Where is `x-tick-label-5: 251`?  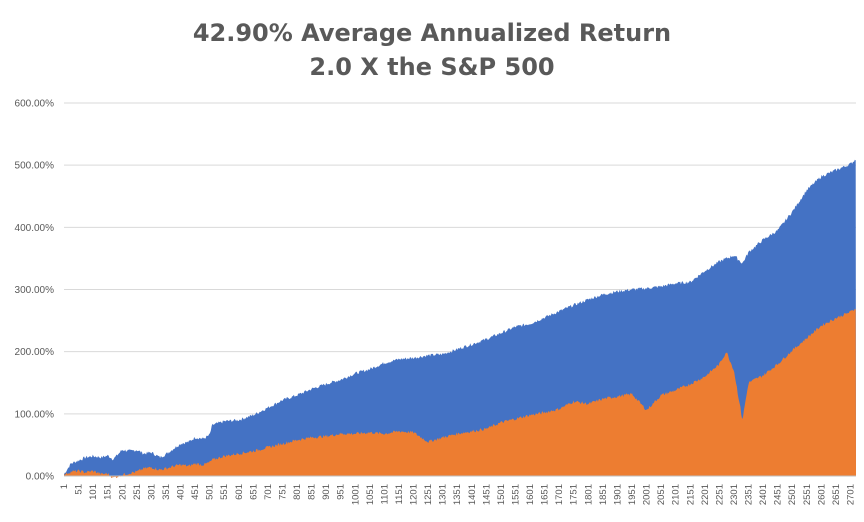 x-tick-label-5: 251 is located at coordinates (137, 492).